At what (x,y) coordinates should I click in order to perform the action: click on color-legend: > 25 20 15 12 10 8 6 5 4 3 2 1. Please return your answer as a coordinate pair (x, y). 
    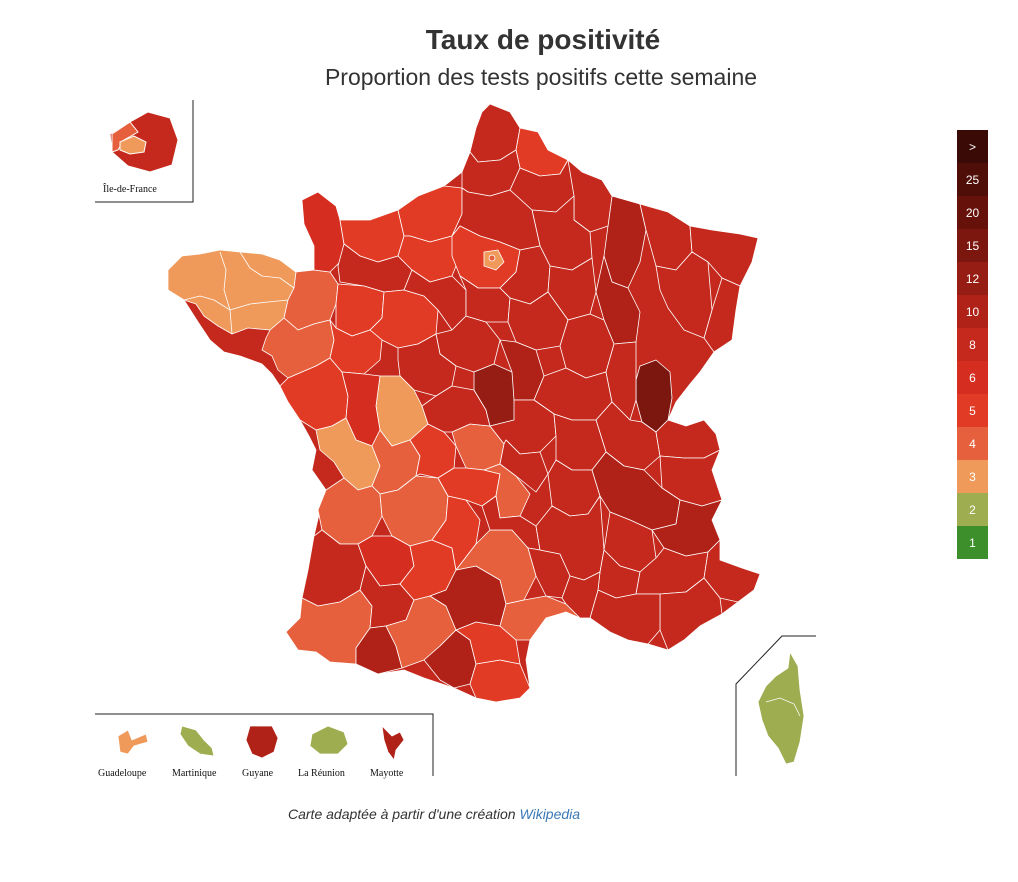
    Looking at the image, I should click on (972, 344).